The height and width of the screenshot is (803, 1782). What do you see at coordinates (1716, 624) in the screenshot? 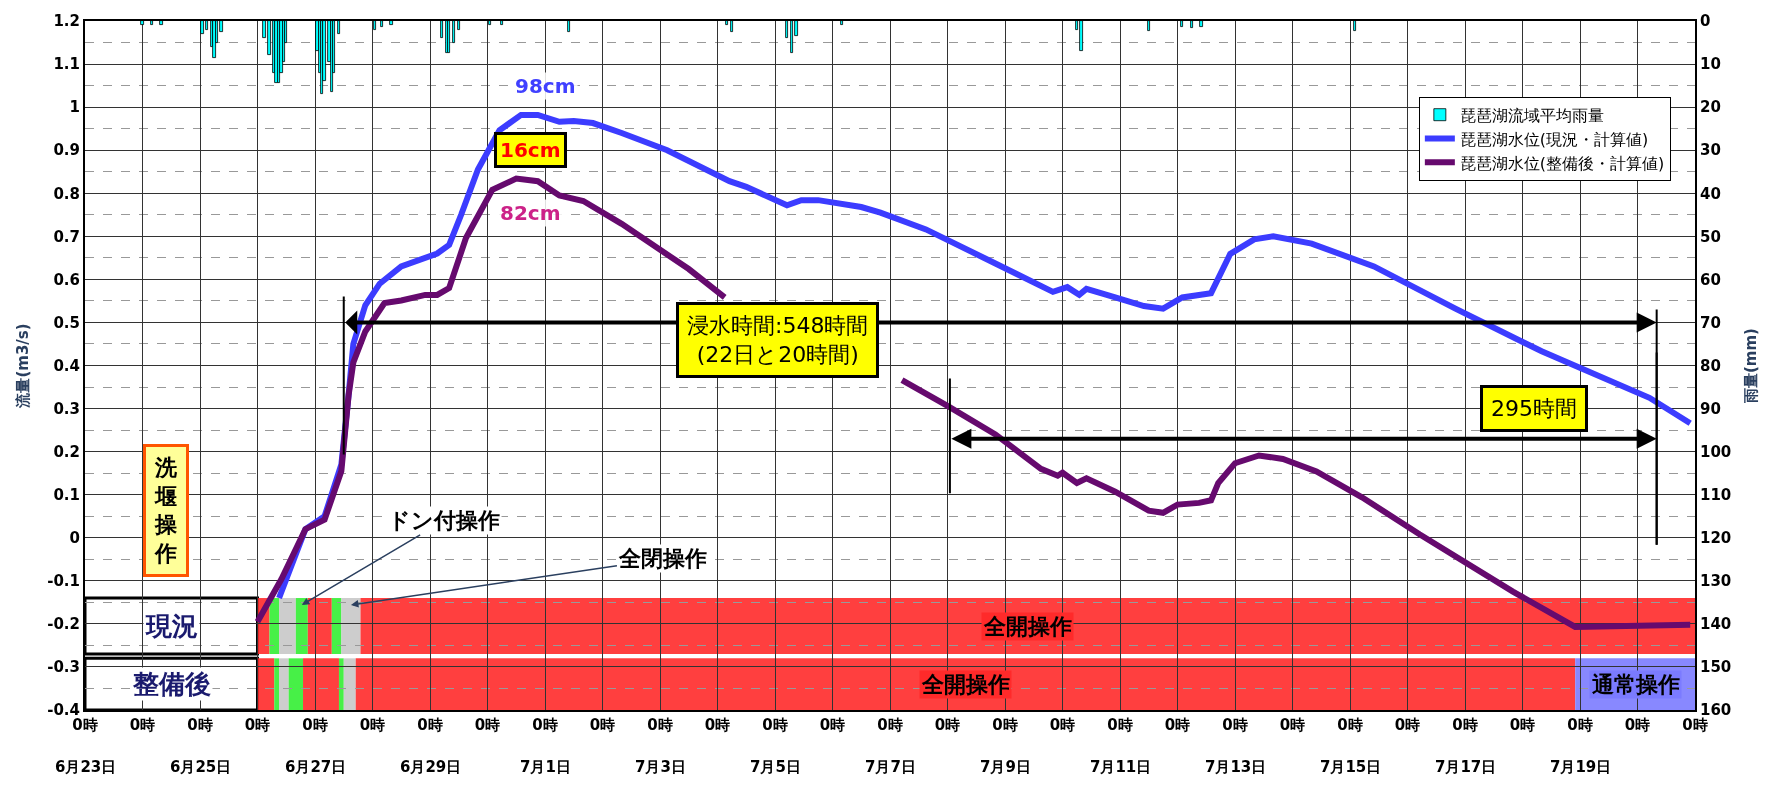
I see `y2-tick-label: 140` at bounding box center [1716, 624].